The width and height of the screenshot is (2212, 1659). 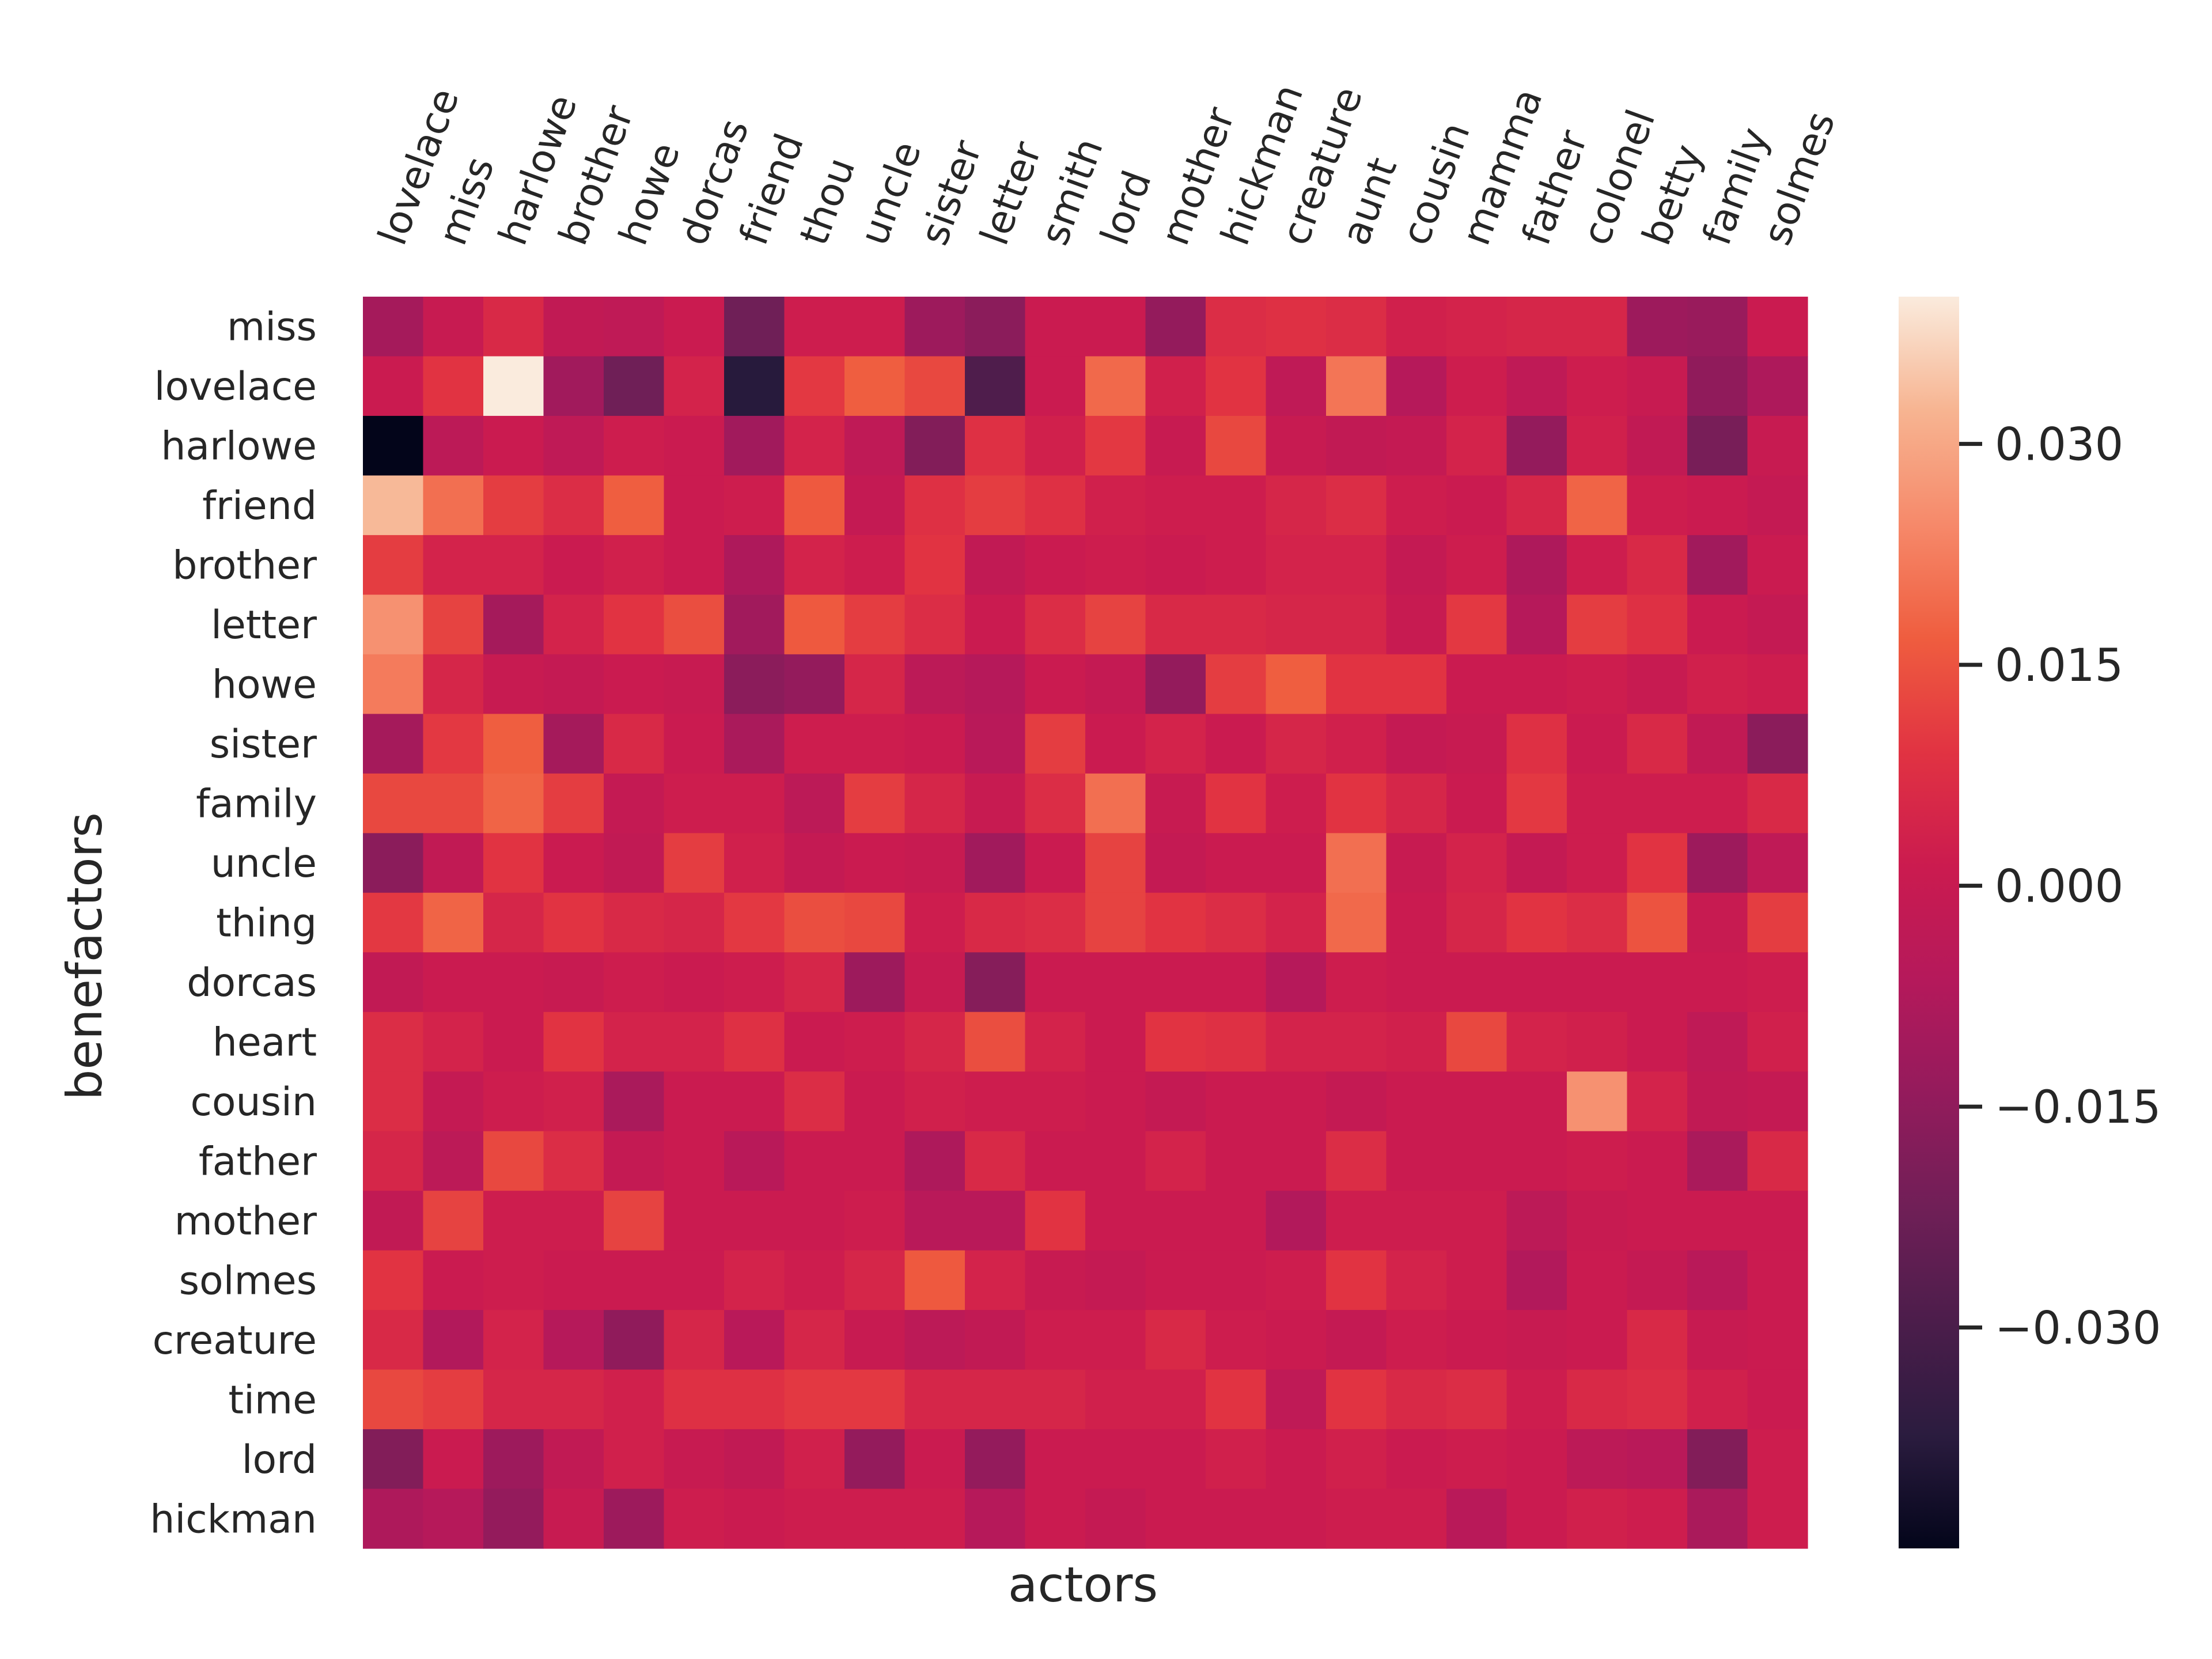 What do you see at coordinates (244, 566) in the screenshot?
I see `y-tick-label: brother` at bounding box center [244, 566].